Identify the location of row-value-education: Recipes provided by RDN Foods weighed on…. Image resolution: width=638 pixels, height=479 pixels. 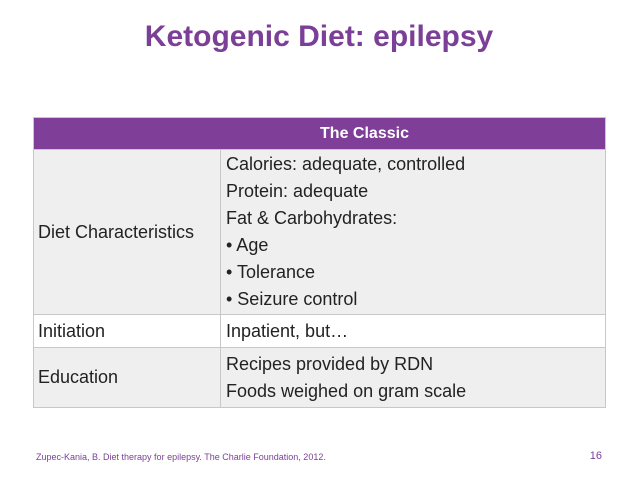
(413, 377).